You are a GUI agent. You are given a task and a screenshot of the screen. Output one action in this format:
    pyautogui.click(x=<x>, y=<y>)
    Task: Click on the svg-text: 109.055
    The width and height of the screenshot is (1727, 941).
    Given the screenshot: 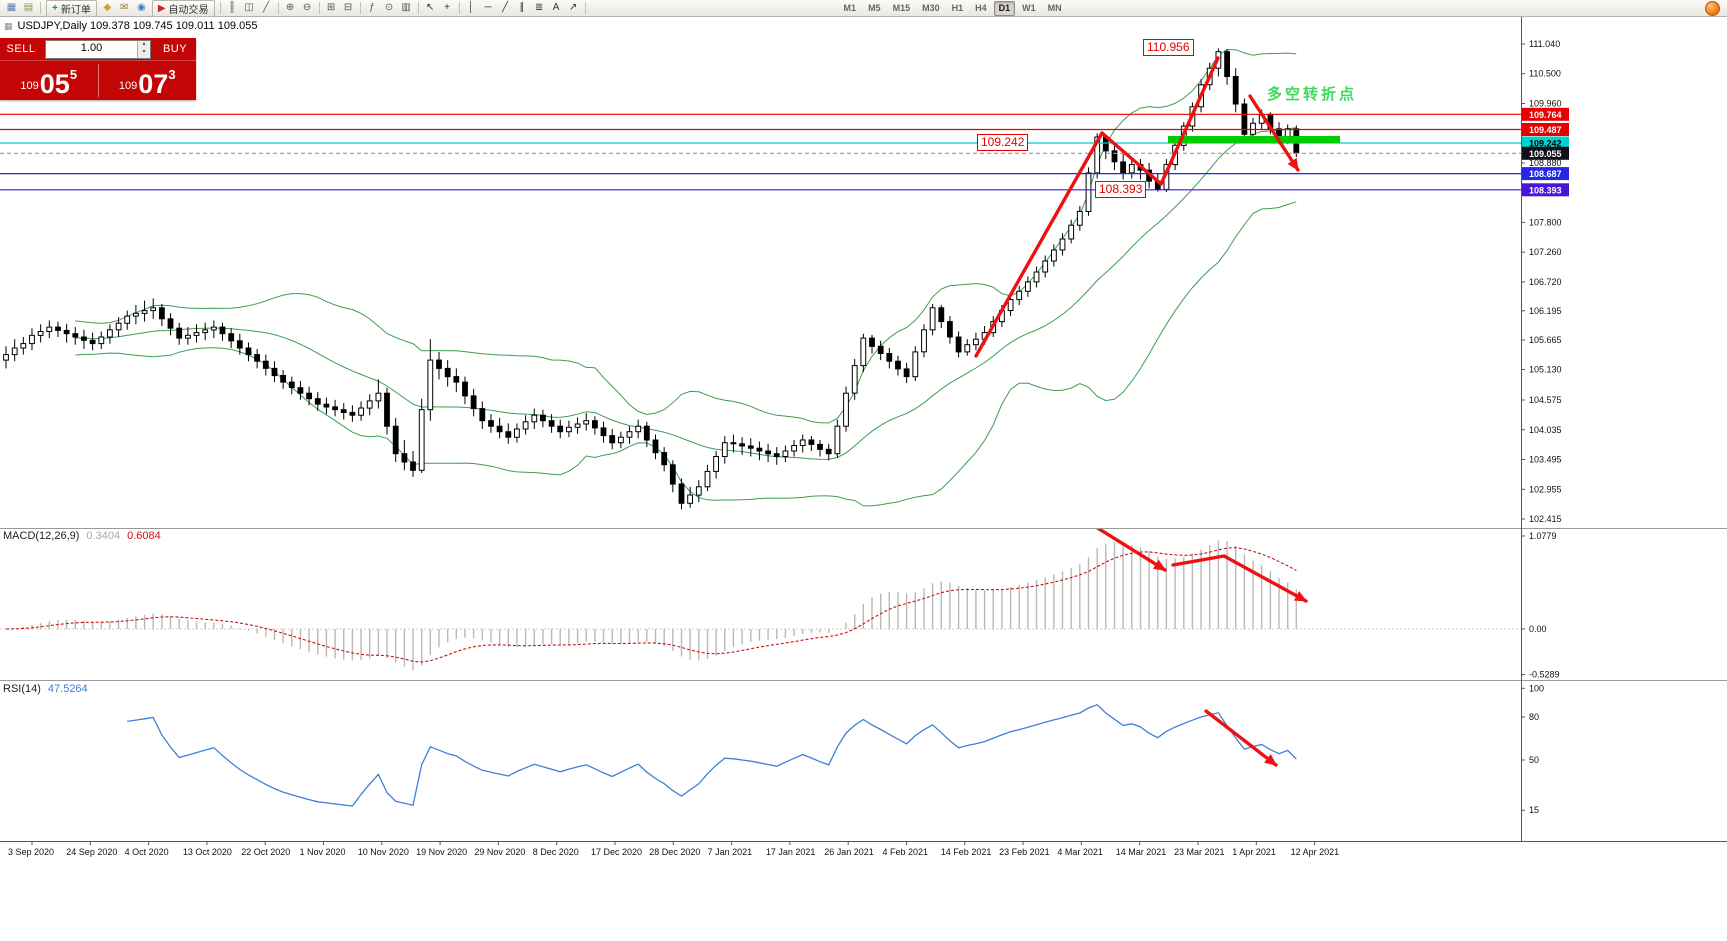 What is the action you would take?
    pyautogui.click(x=1545, y=154)
    